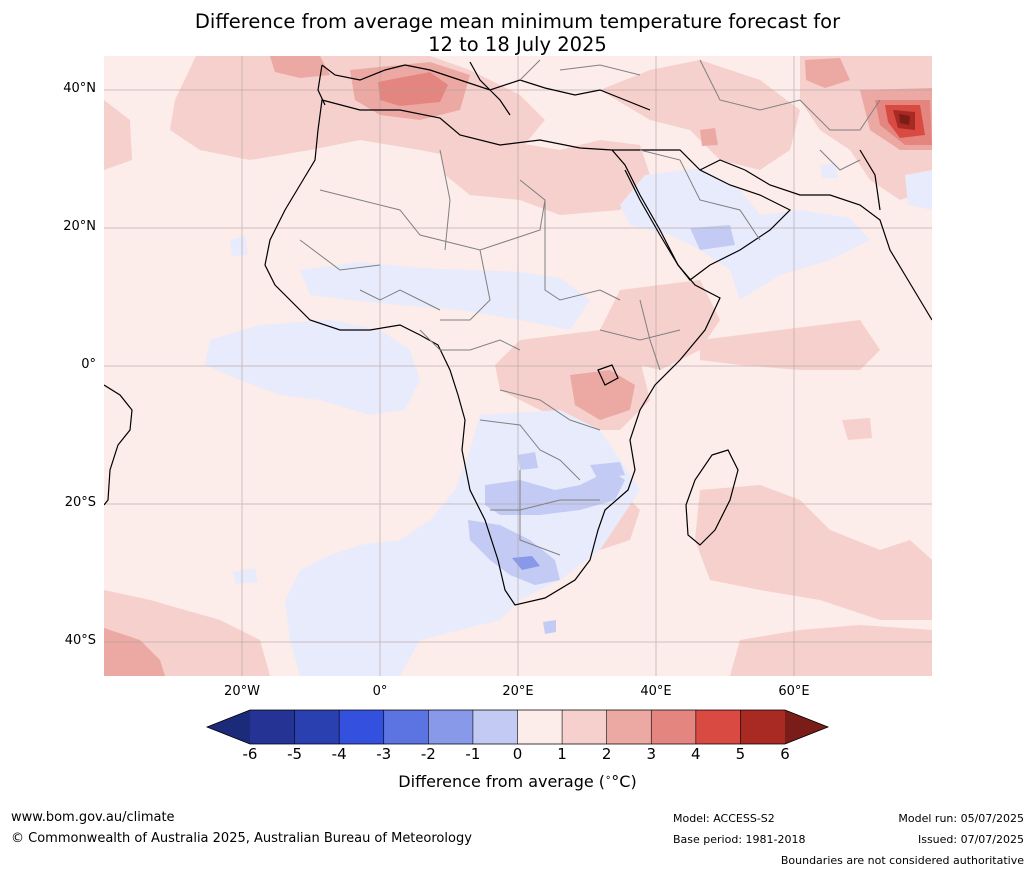  Describe the element at coordinates (518, 691) in the screenshot. I see `lon-label-20e: 20°E` at that location.